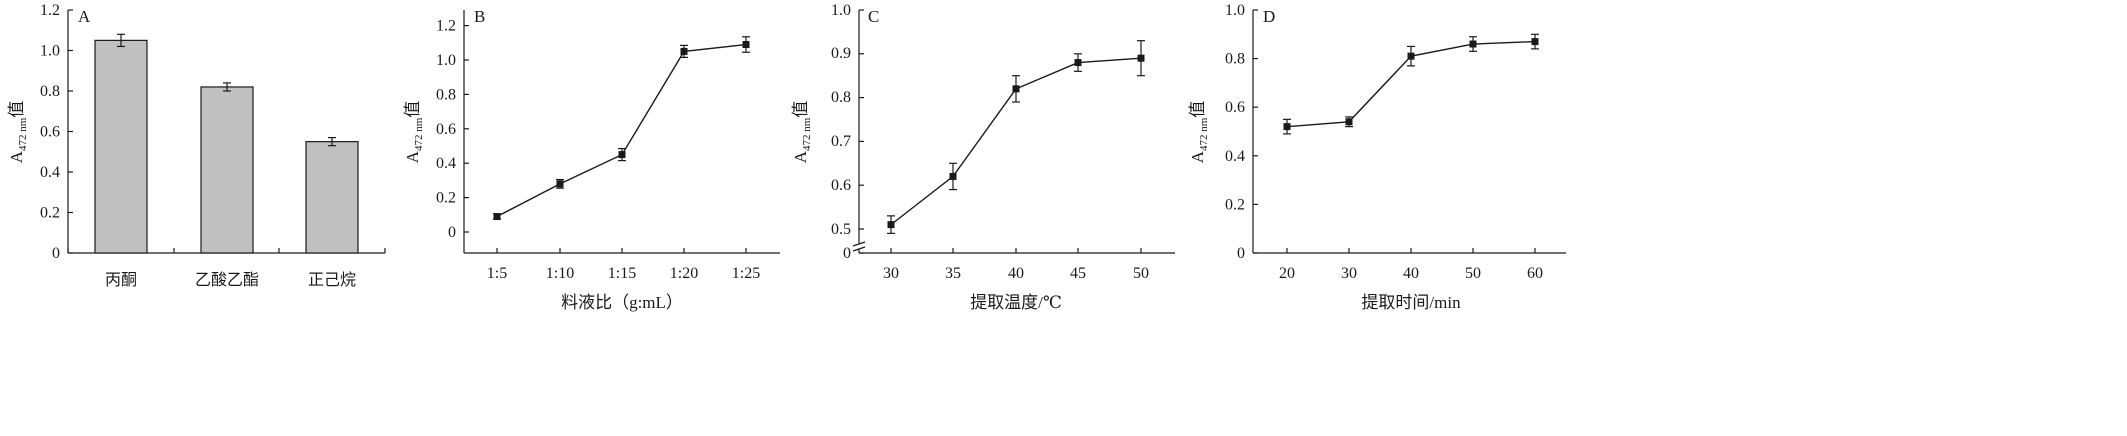  What do you see at coordinates (560, 273) in the screenshot?
I see `x-tick-label: 1:10` at bounding box center [560, 273].